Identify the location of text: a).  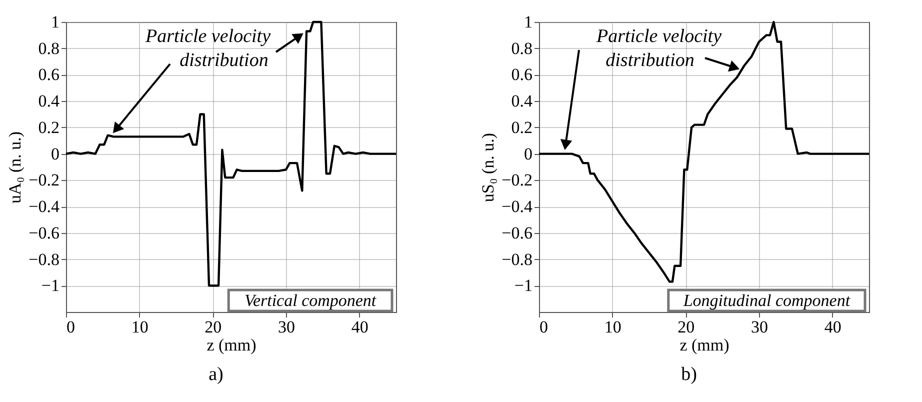
(216, 374).